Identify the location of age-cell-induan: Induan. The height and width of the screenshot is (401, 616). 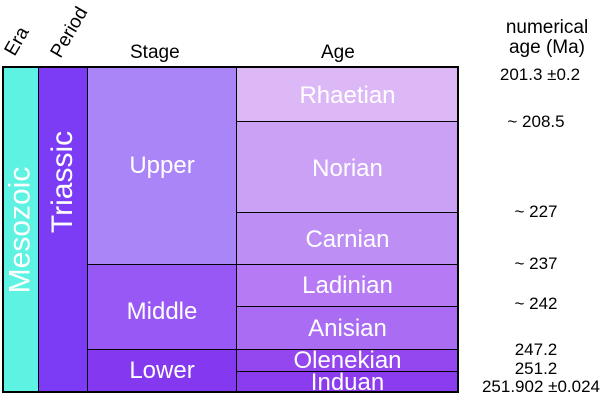
(347, 382).